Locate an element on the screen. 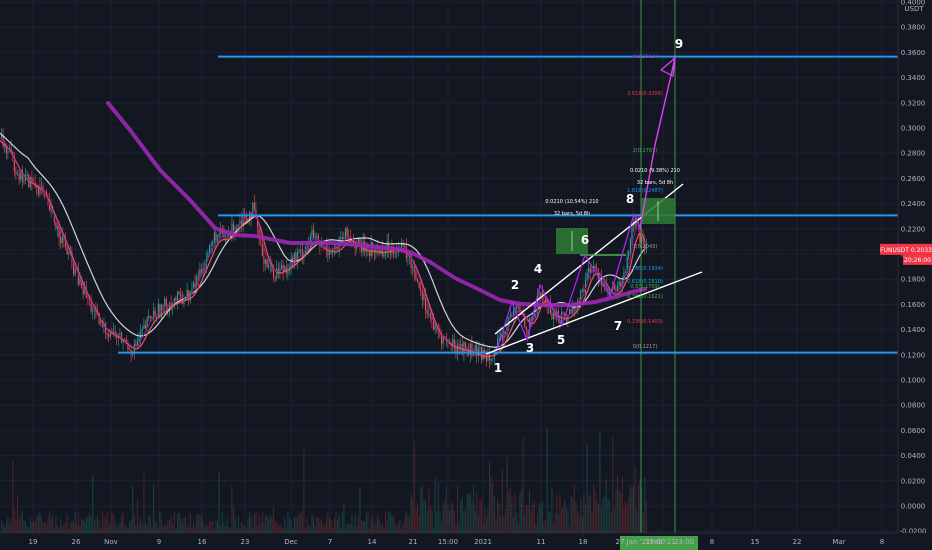  price-tick-label: 0.0200 is located at coordinates (913, 481).